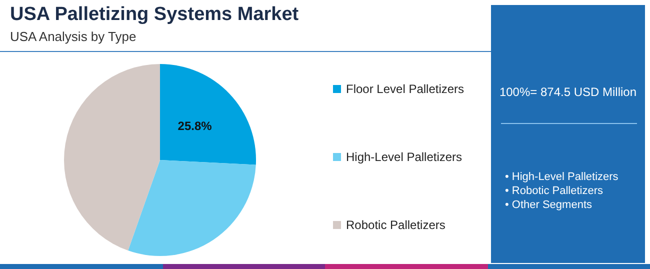 Image resolution: width=650 pixels, height=269 pixels. I want to click on text: • Robotic Palletizers, so click(554, 191).